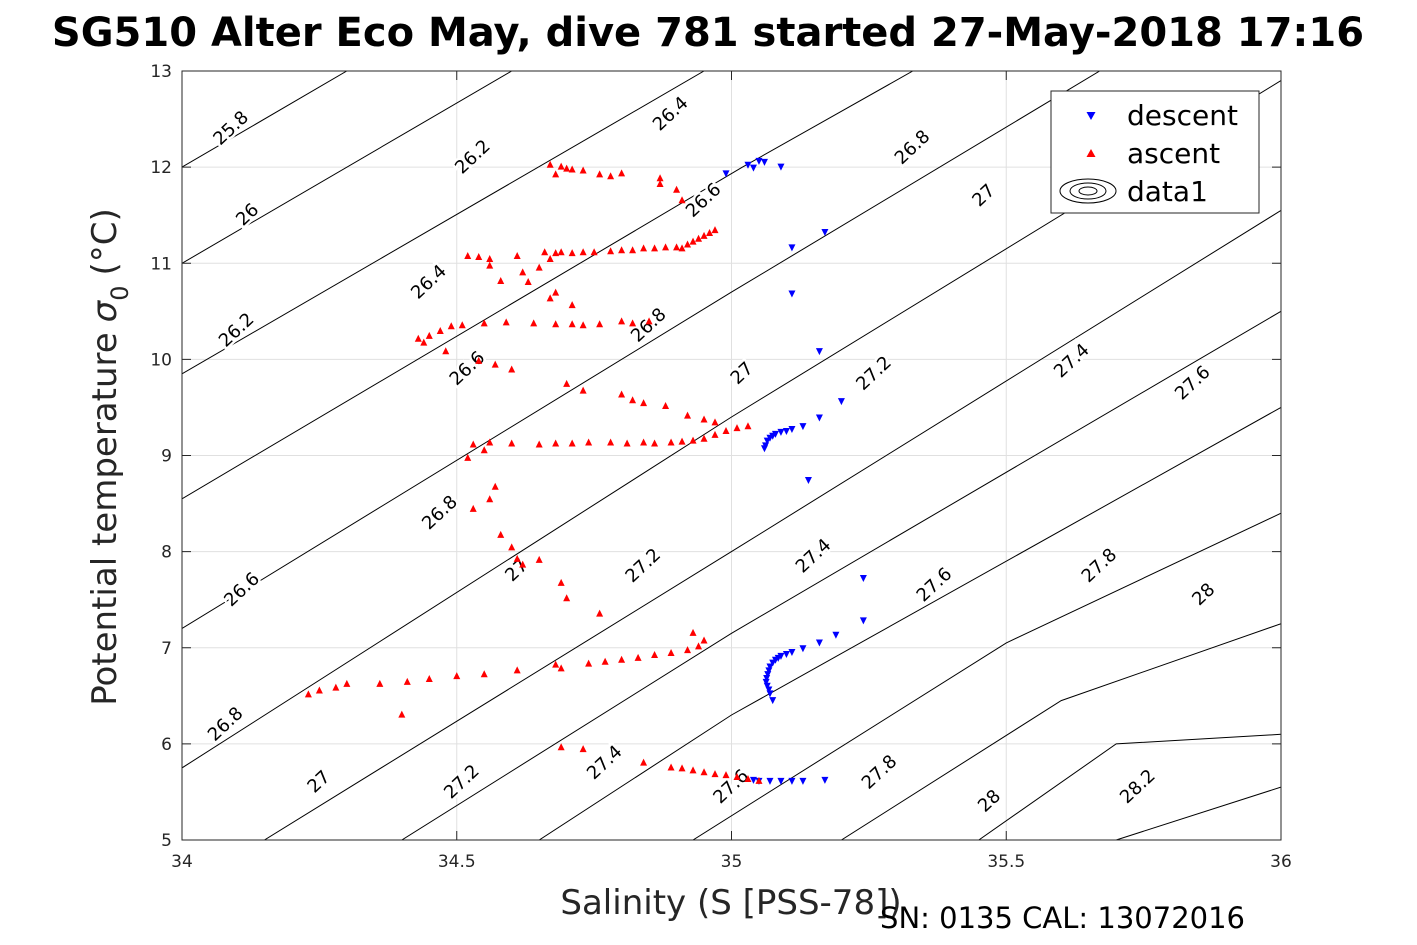  I want to click on y-axis-label: Potential temperature σ0 (°C), so click(109, 457).